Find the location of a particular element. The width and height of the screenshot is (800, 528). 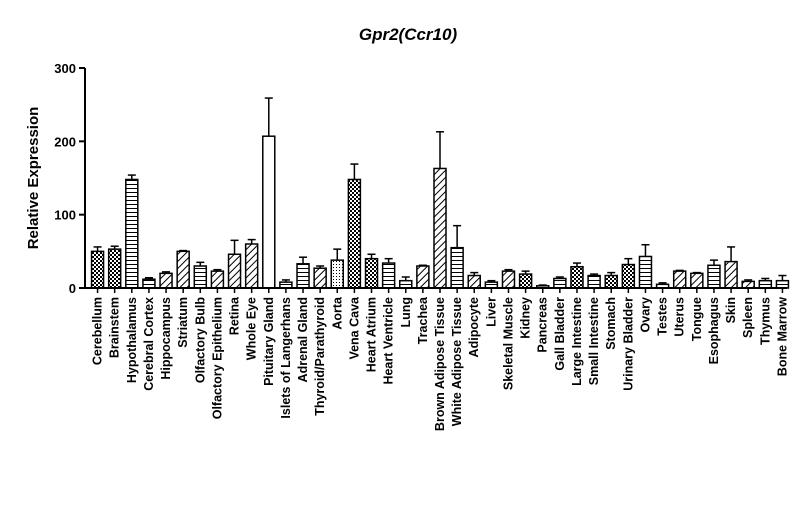

x-tick-label: Heart Ventricle is located at coordinates (389, 341).